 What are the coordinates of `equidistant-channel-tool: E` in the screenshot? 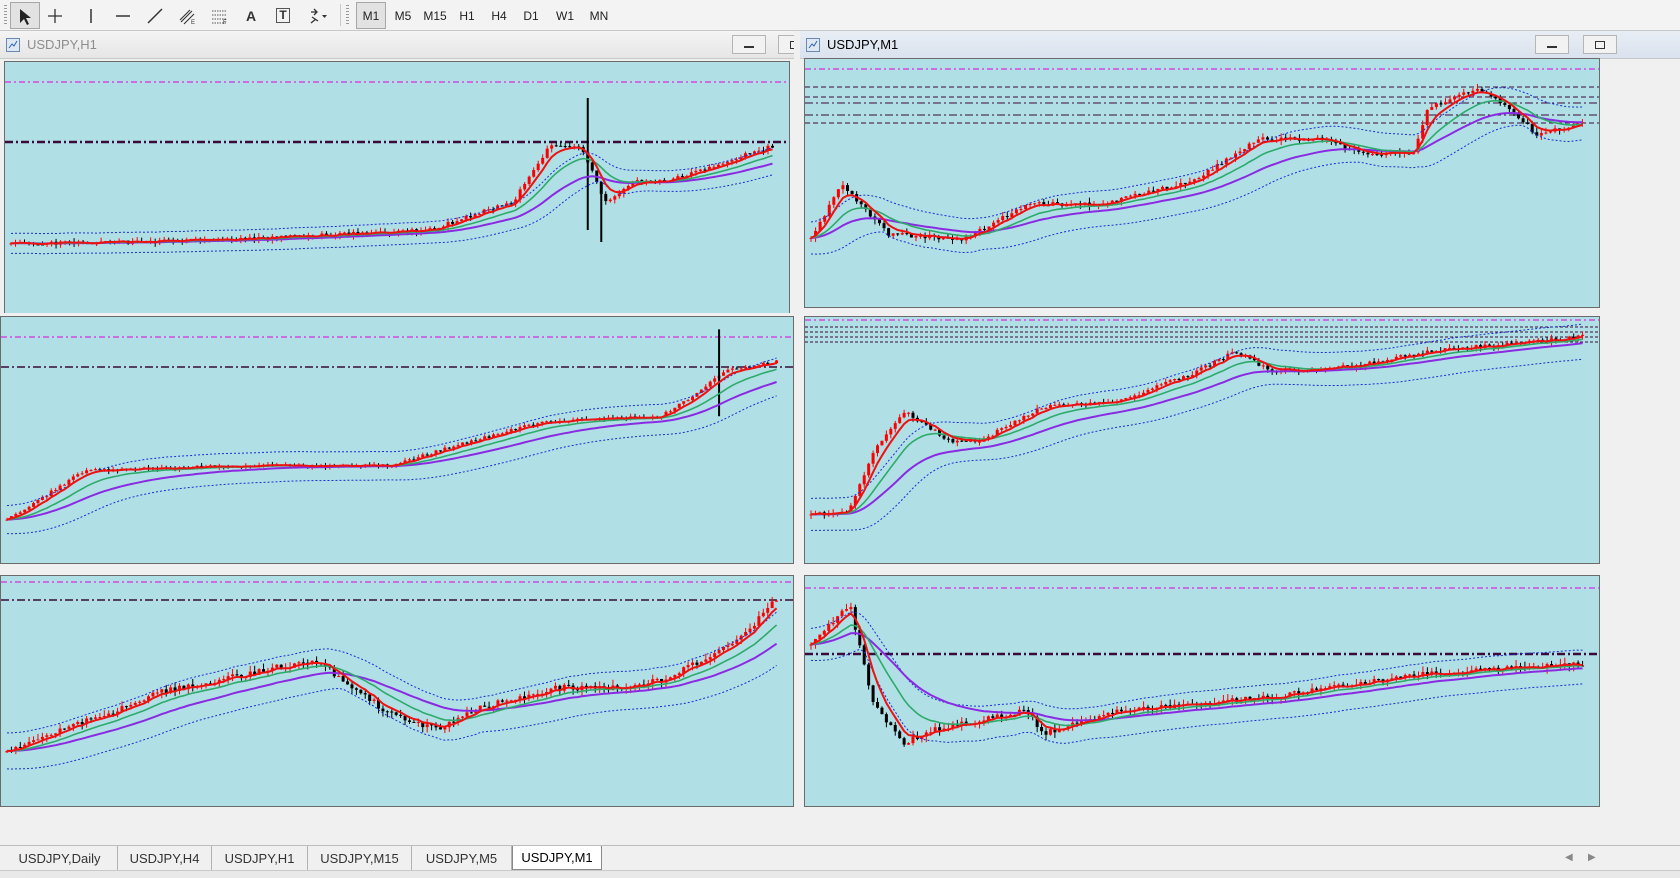 It's located at (187, 15).